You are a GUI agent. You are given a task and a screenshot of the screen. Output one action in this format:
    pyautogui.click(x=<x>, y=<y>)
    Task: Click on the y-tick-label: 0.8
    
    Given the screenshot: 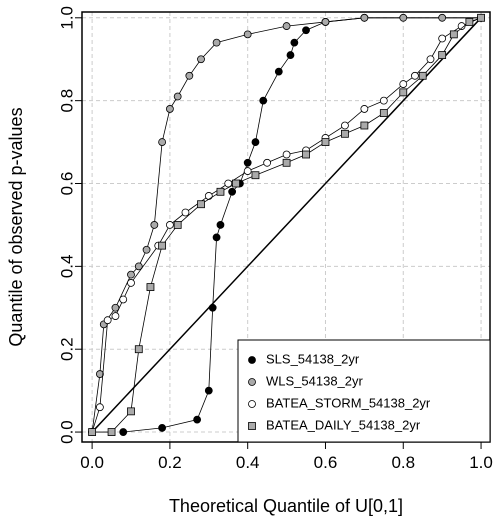 What is the action you would take?
    pyautogui.click(x=66, y=101)
    